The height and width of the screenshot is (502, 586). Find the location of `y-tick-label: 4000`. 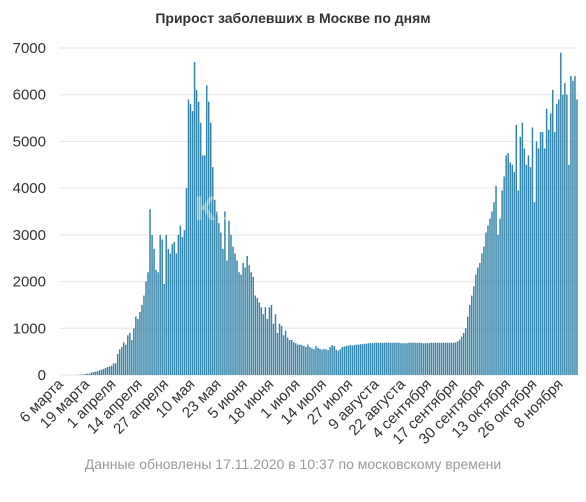

y-tick-label: 4000 is located at coordinates (29, 188).